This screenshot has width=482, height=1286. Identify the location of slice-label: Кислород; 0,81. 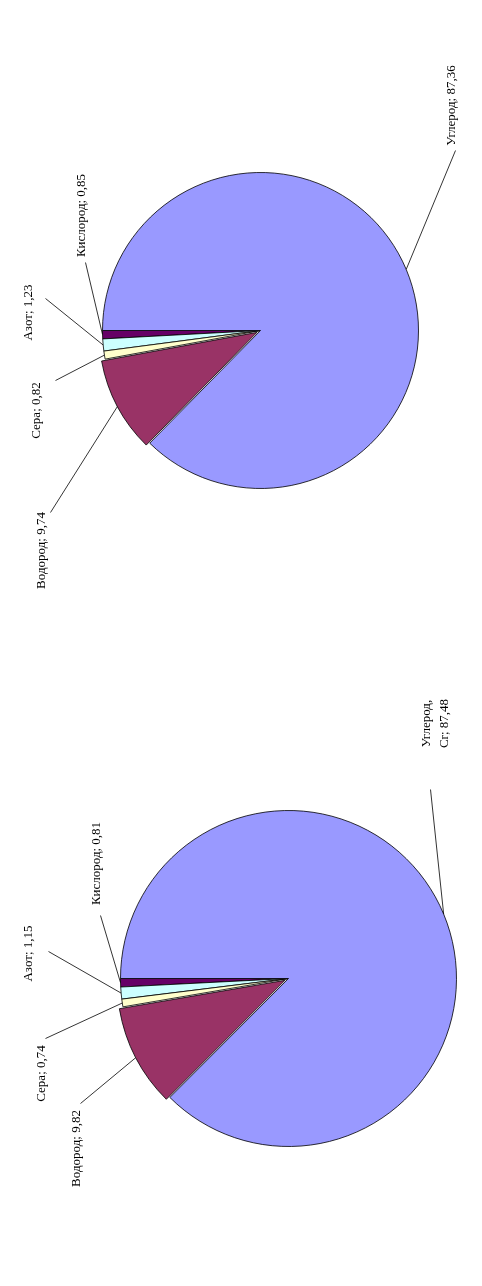
(95, 863).